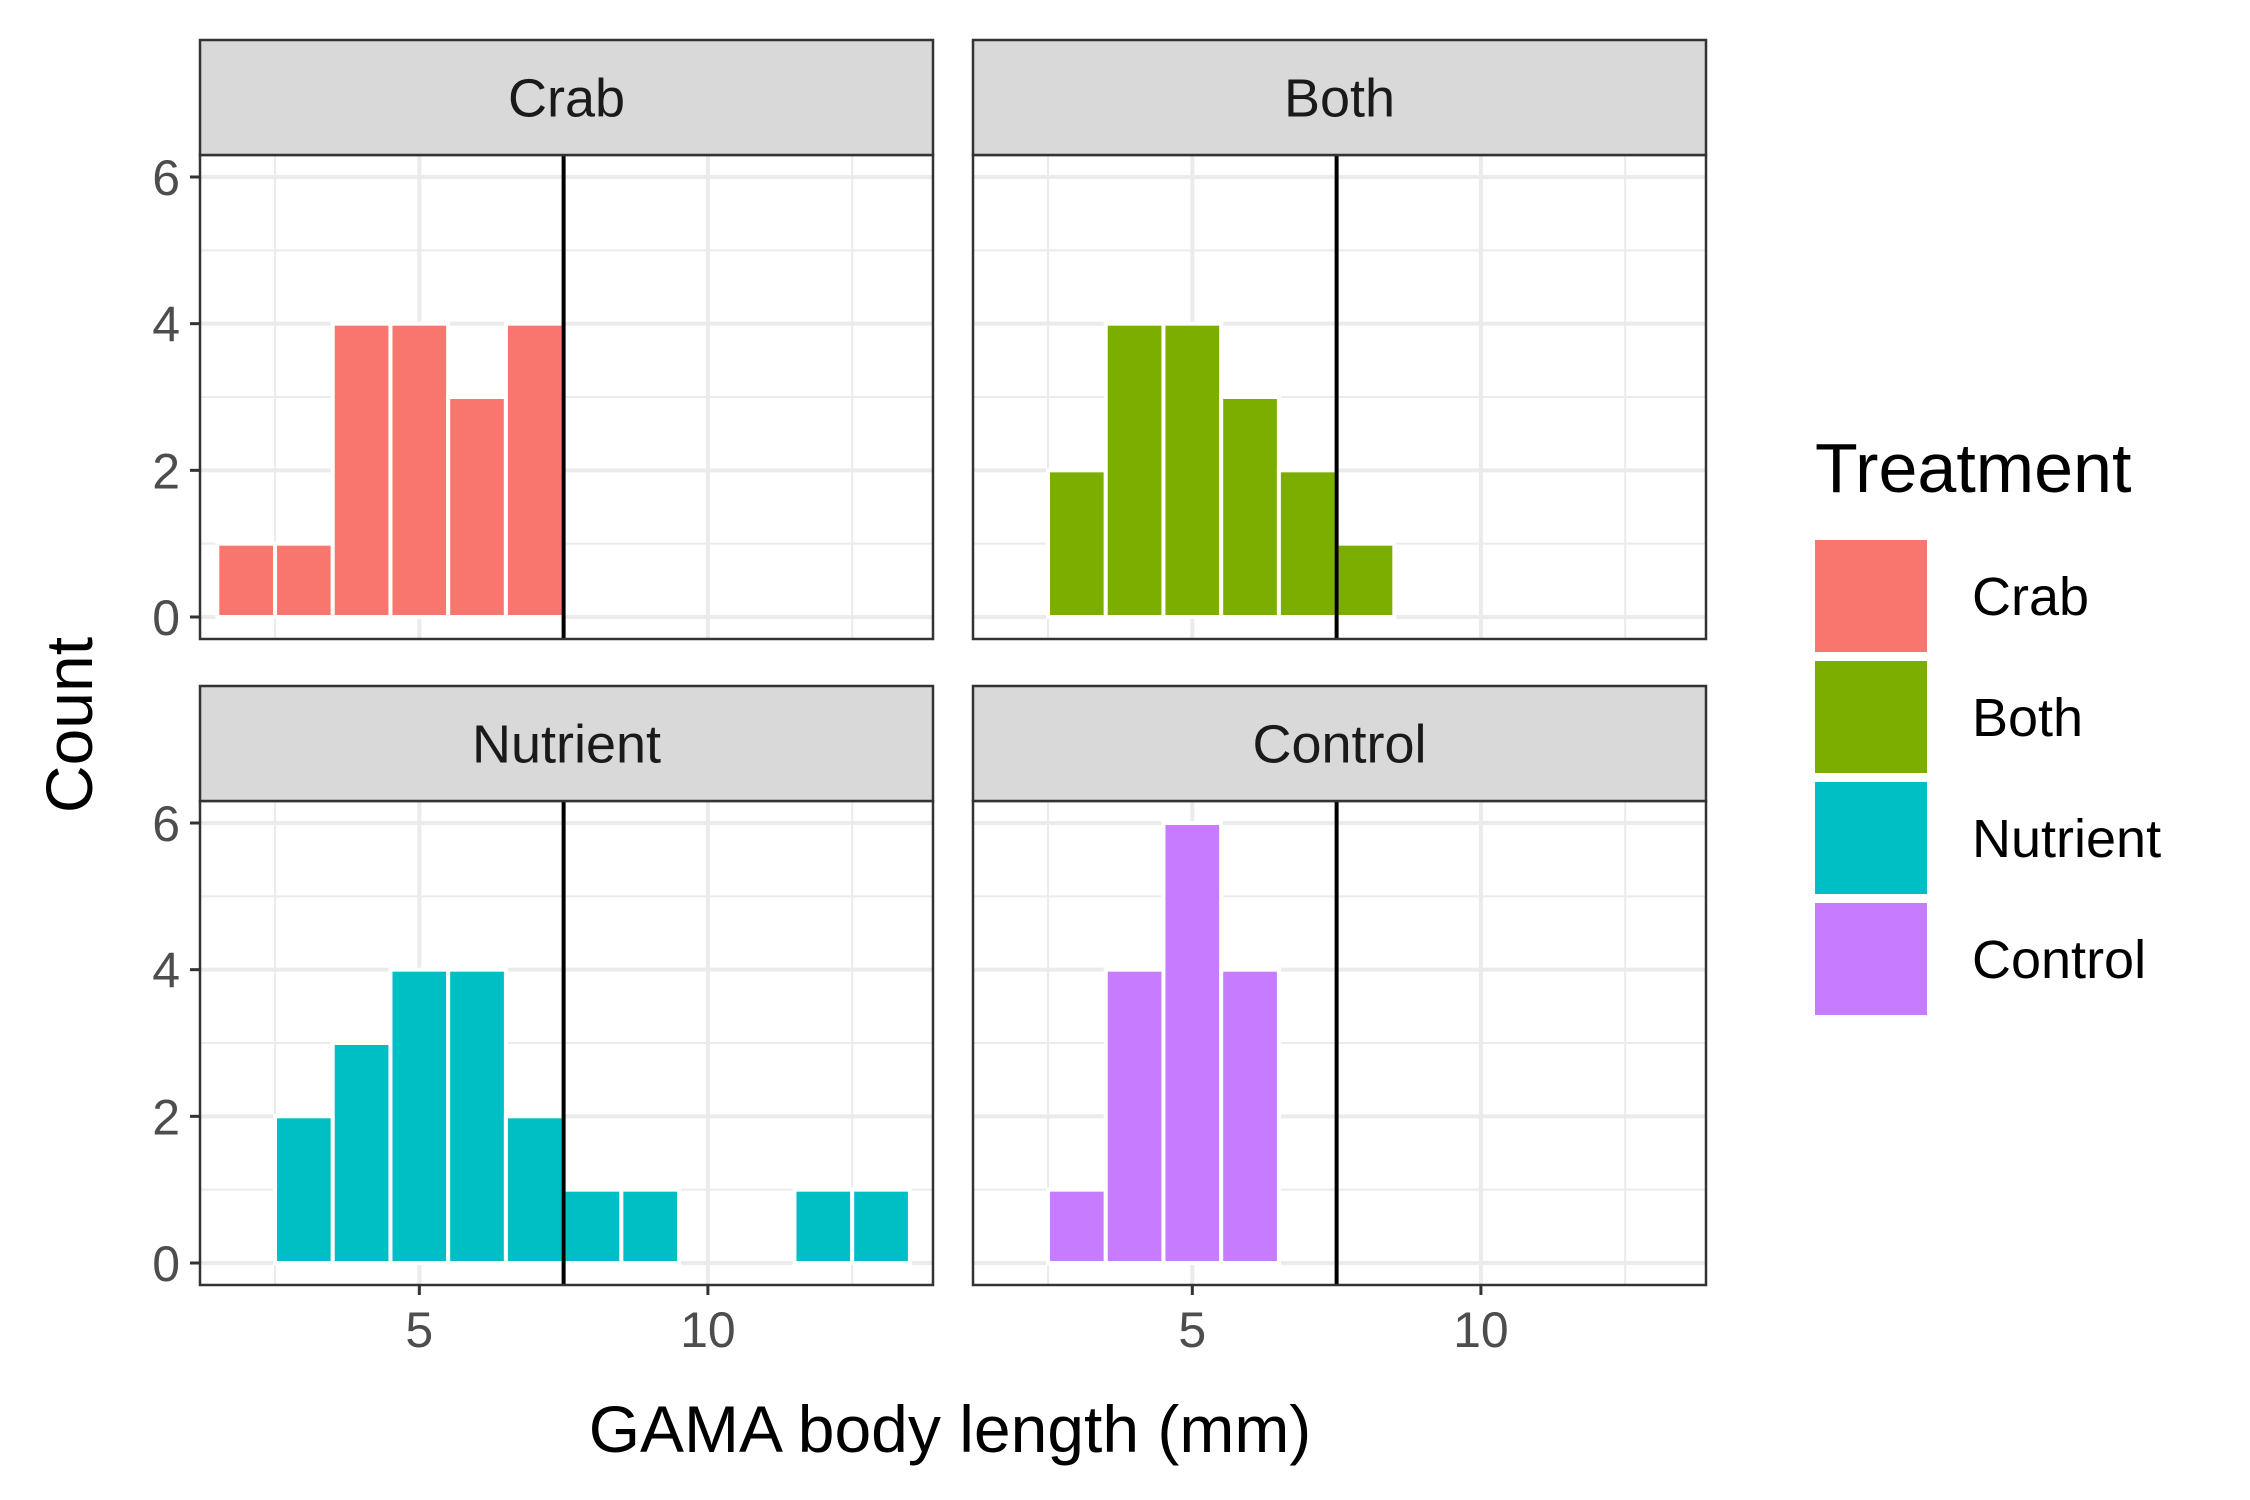  I want to click on facet-strip-label: Nutrient, so click(566, 745).